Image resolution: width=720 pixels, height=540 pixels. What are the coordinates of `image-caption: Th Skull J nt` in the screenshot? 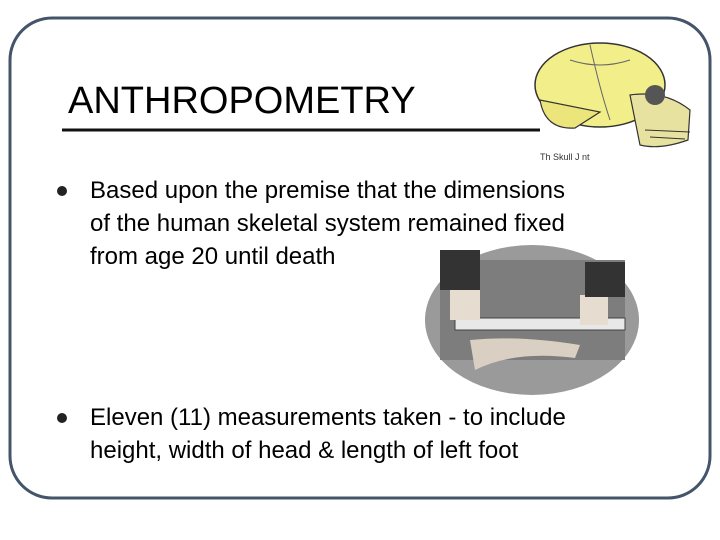 It's located at (565, 157).